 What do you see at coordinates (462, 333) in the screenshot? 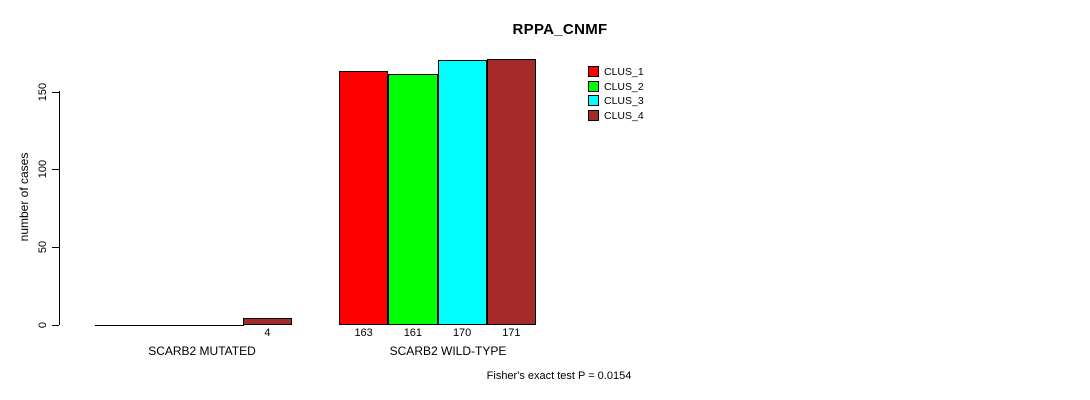
I see `bar-value-label: 170` at bounding box center [462, 333].